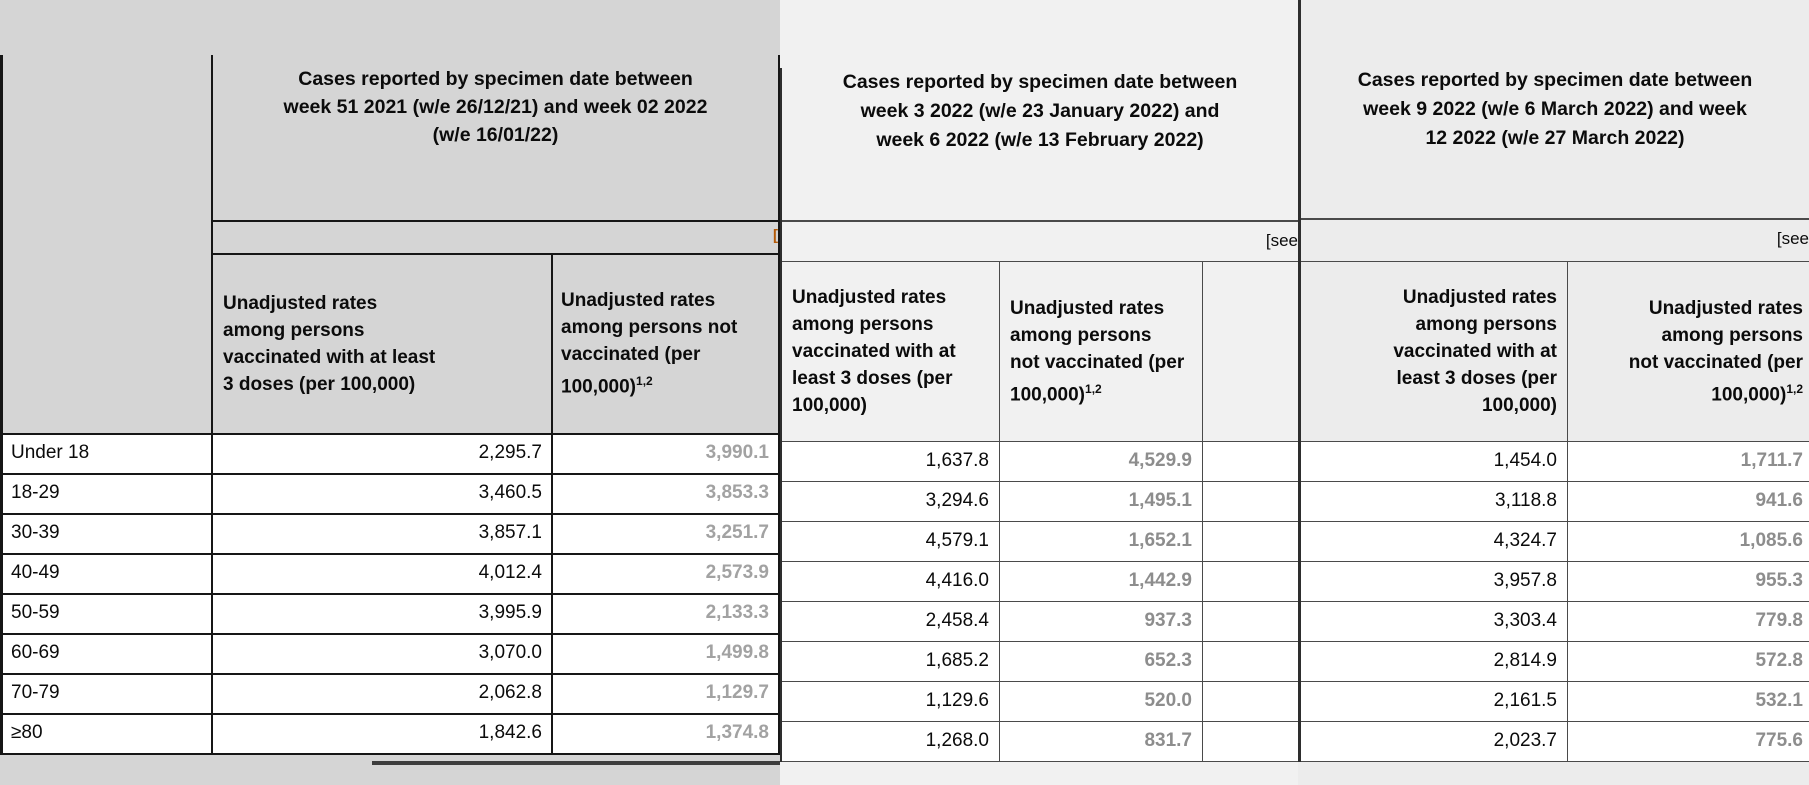  I want to click on unvaccinated-rate-cell: 1,495.1, so click(1101, 502).